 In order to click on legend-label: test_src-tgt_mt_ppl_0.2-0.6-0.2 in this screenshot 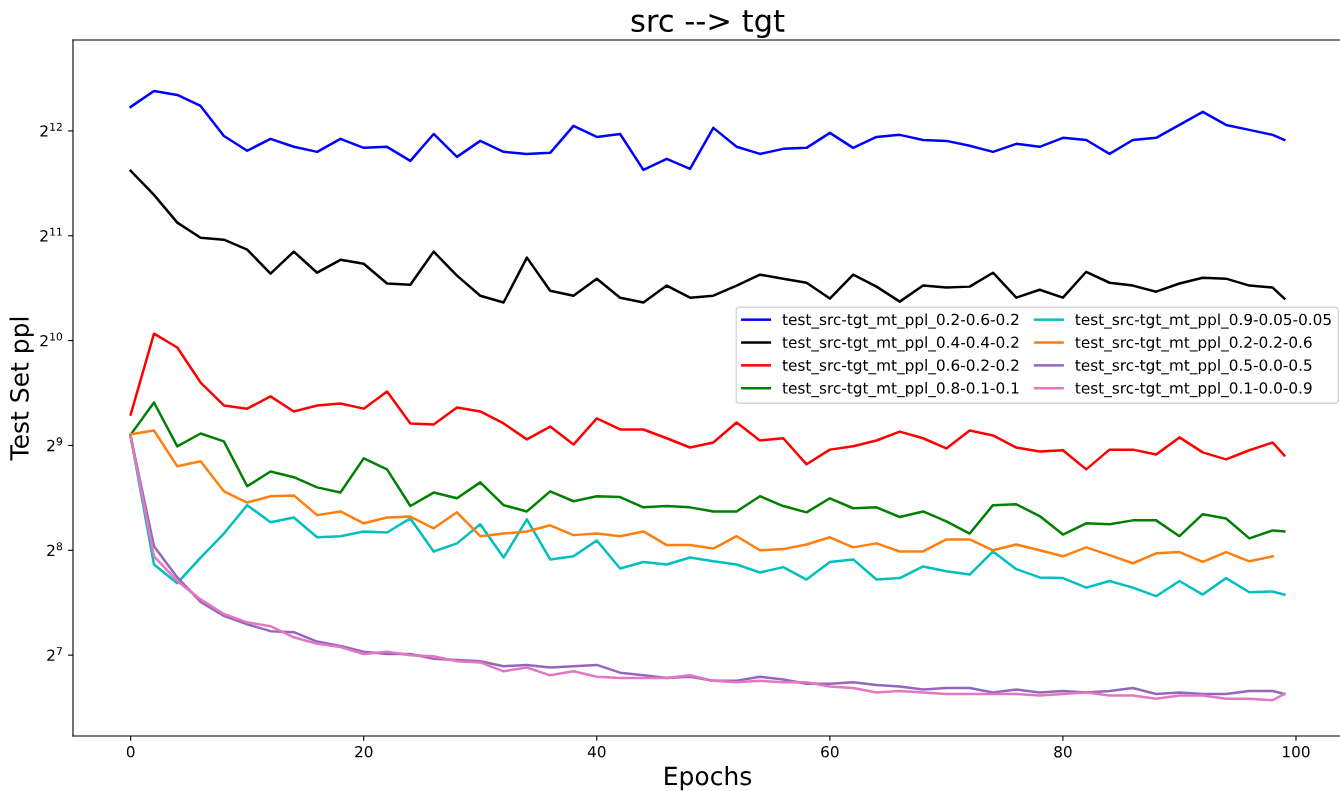, I will do `click(900, 321)`.